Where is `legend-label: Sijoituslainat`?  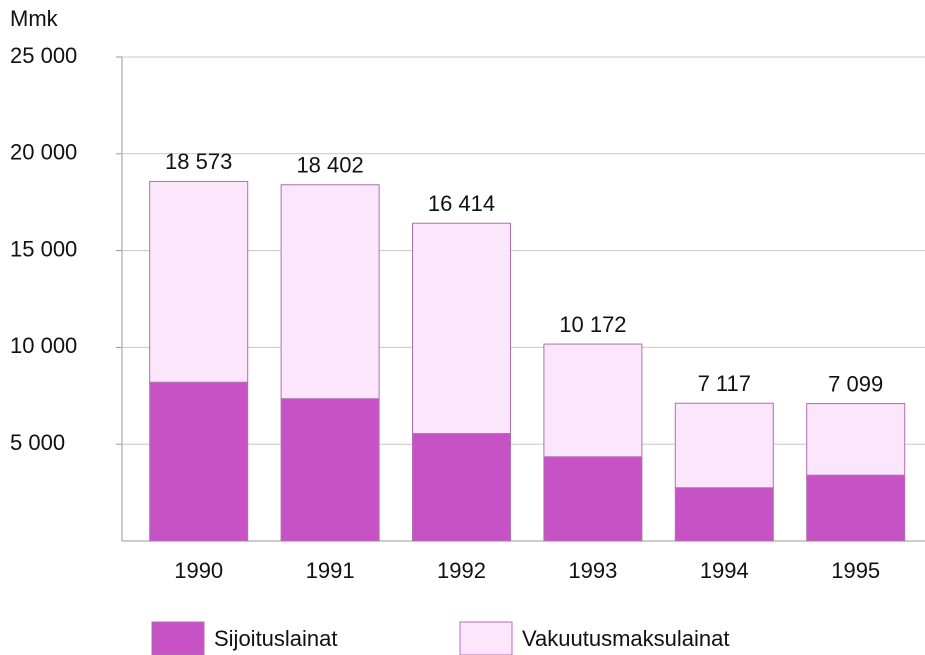
legend-label: Sijoituslainat is located at coordinates (276, 638).